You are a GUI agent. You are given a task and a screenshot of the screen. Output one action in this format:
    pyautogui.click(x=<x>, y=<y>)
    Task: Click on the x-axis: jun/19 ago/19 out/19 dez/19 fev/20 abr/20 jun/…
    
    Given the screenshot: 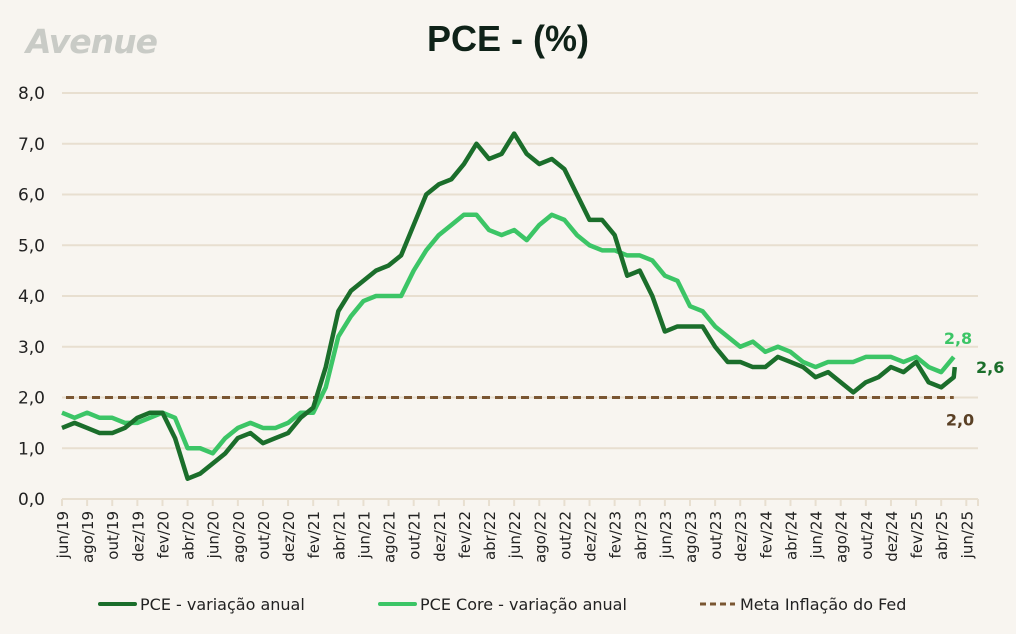 What is the action you would take?
    pyautogui.click(x=516, y=531)
    